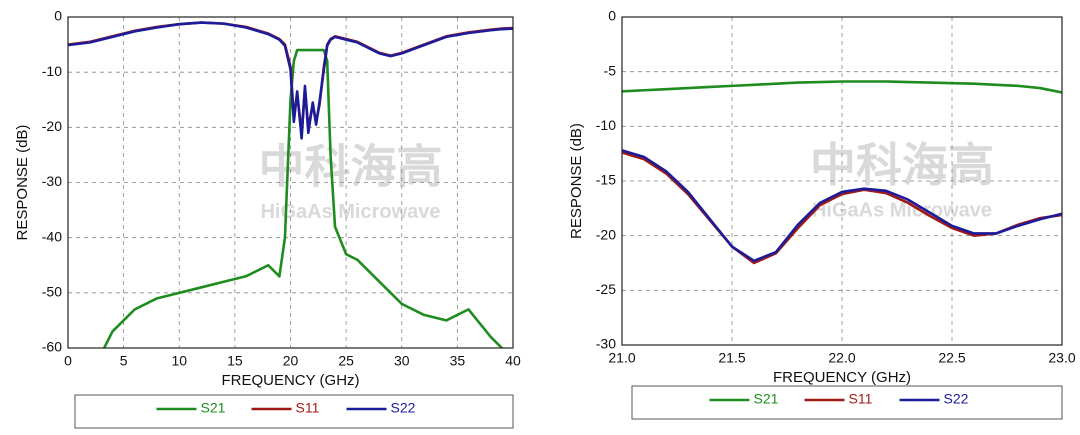 The height and width of the screenshot is (435, 1080). What do you see at coordinates (621, 358) in the screenshot?
I see `x-tick-label: 21.0` at bounding box center [621, 358].